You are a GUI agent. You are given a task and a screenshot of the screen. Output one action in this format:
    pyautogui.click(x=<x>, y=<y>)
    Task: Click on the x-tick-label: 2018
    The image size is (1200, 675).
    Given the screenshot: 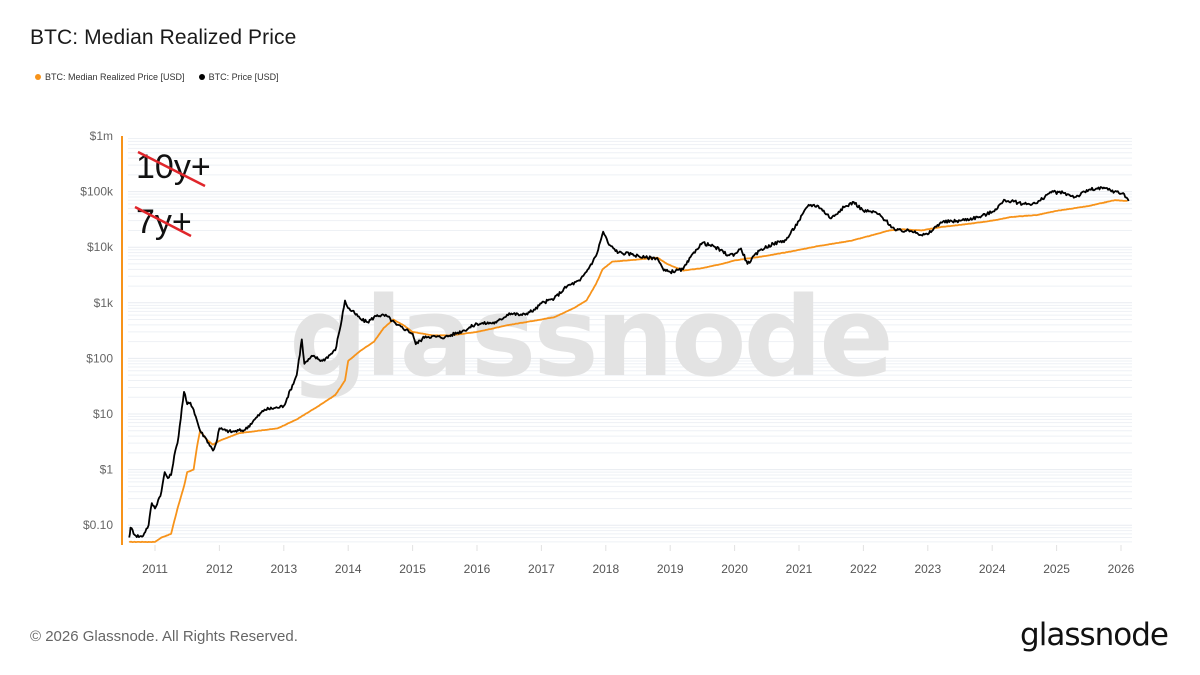 What is the action you would take?
    pyautogui.click(x=605, y=569)
    